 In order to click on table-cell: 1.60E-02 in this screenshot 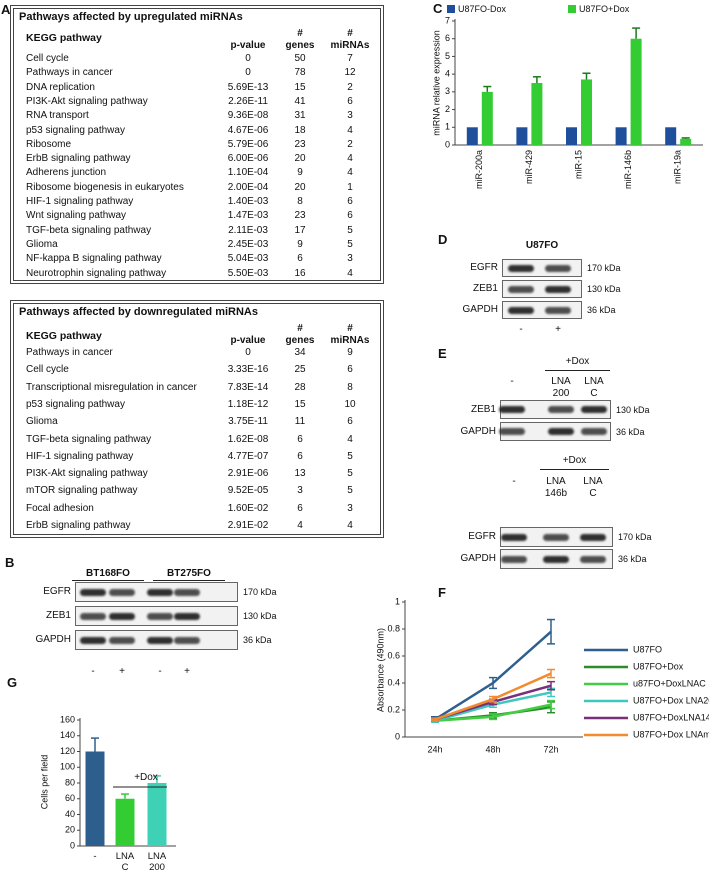, I will do `click(248, 508)`.